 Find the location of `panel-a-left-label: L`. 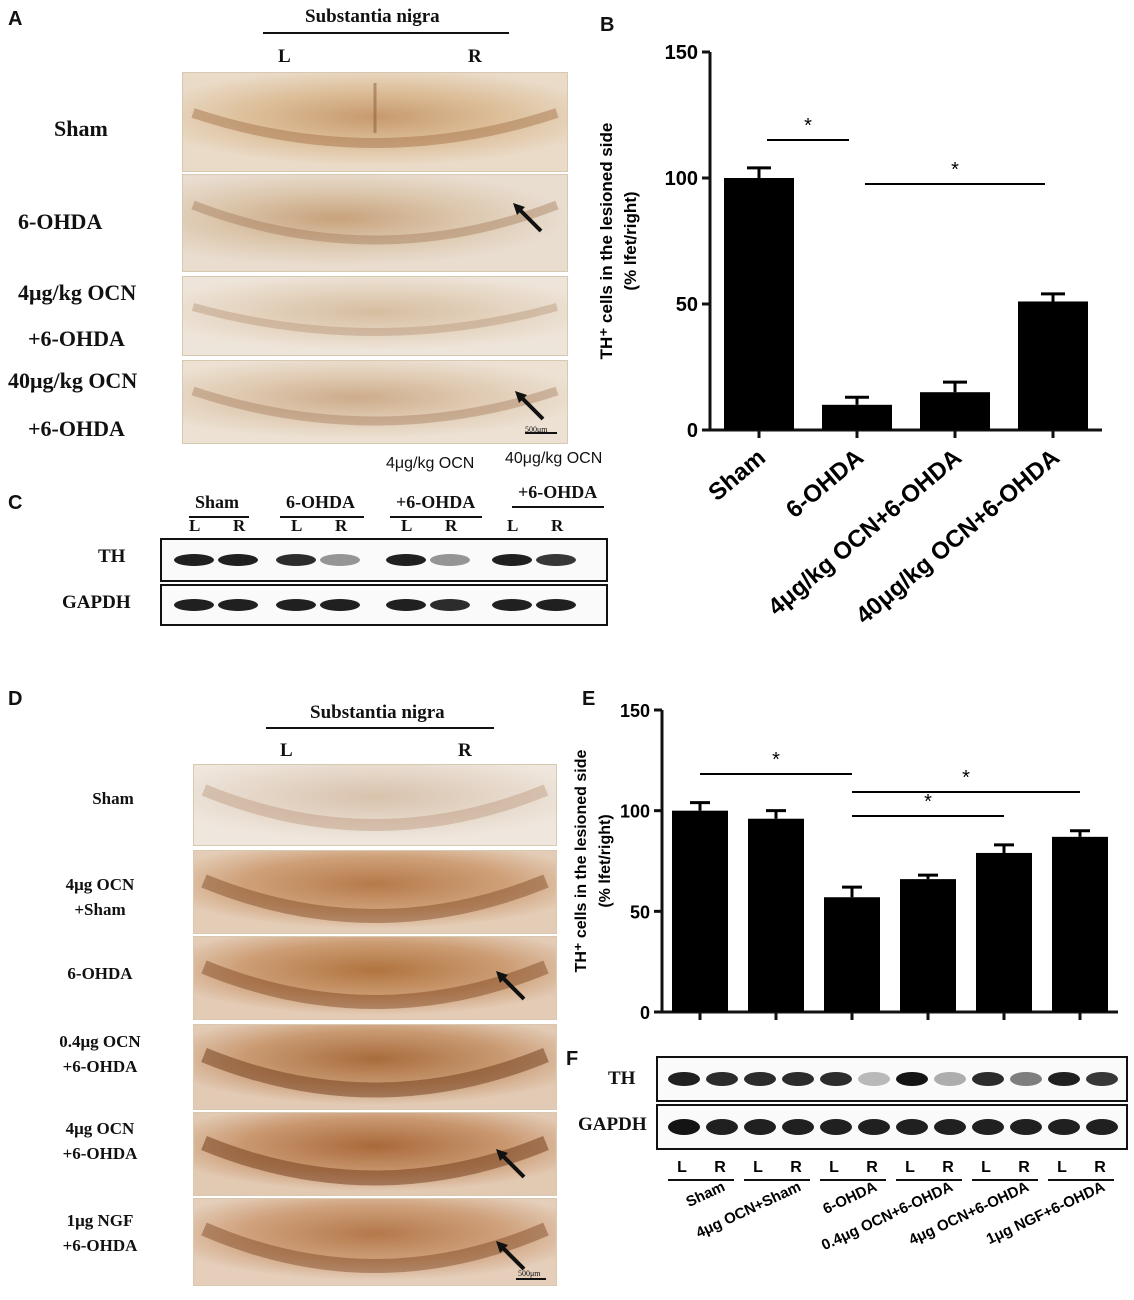

panel-a-left-label: L is located at coordinates (284, 56).